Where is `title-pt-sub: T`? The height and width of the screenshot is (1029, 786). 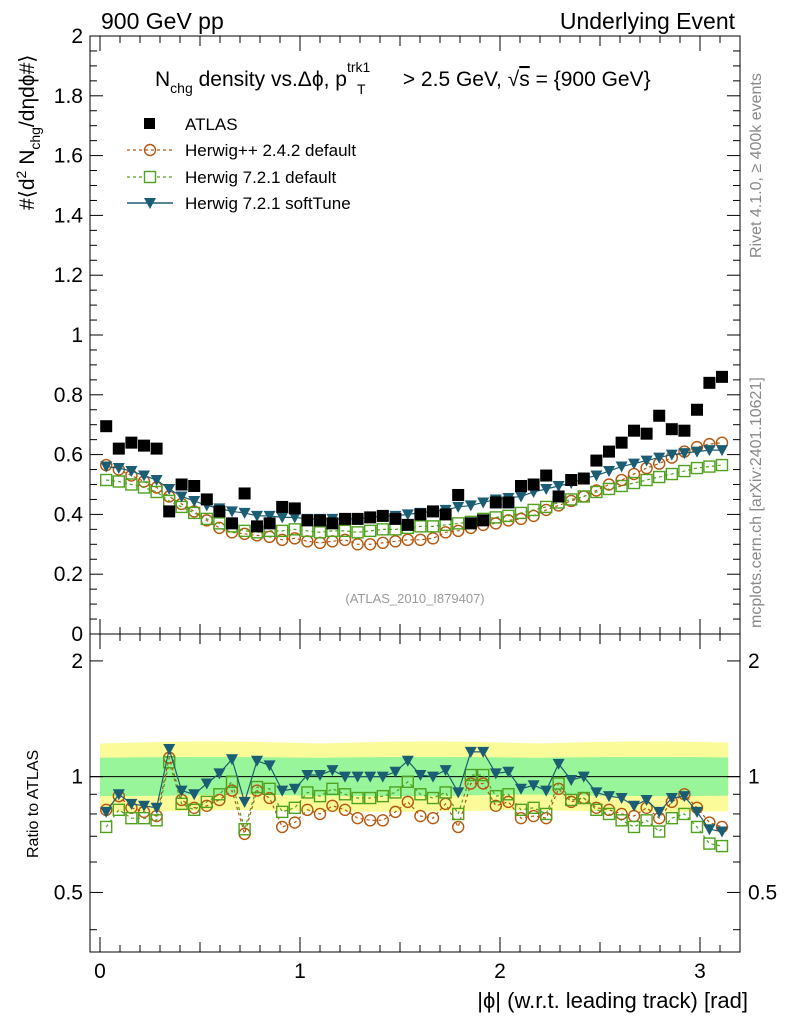
title-pt-sub: T is located at coordinates (361, 89).